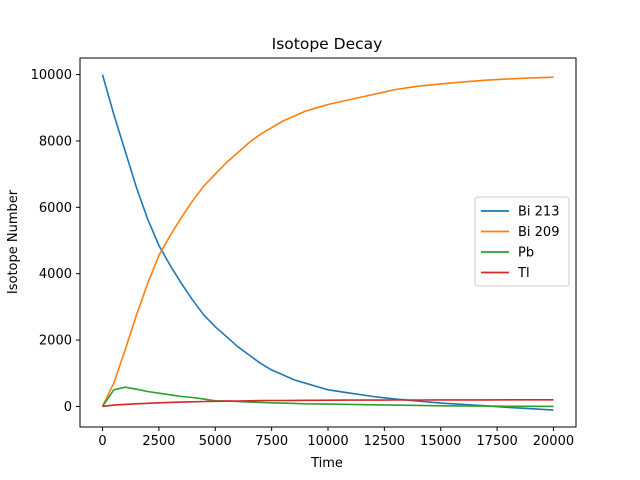 This screenshot has width=640, height=480. Describe the element at coordinates (326, 463) in the screenshot. I see `x-axis-label: Time` at that location.